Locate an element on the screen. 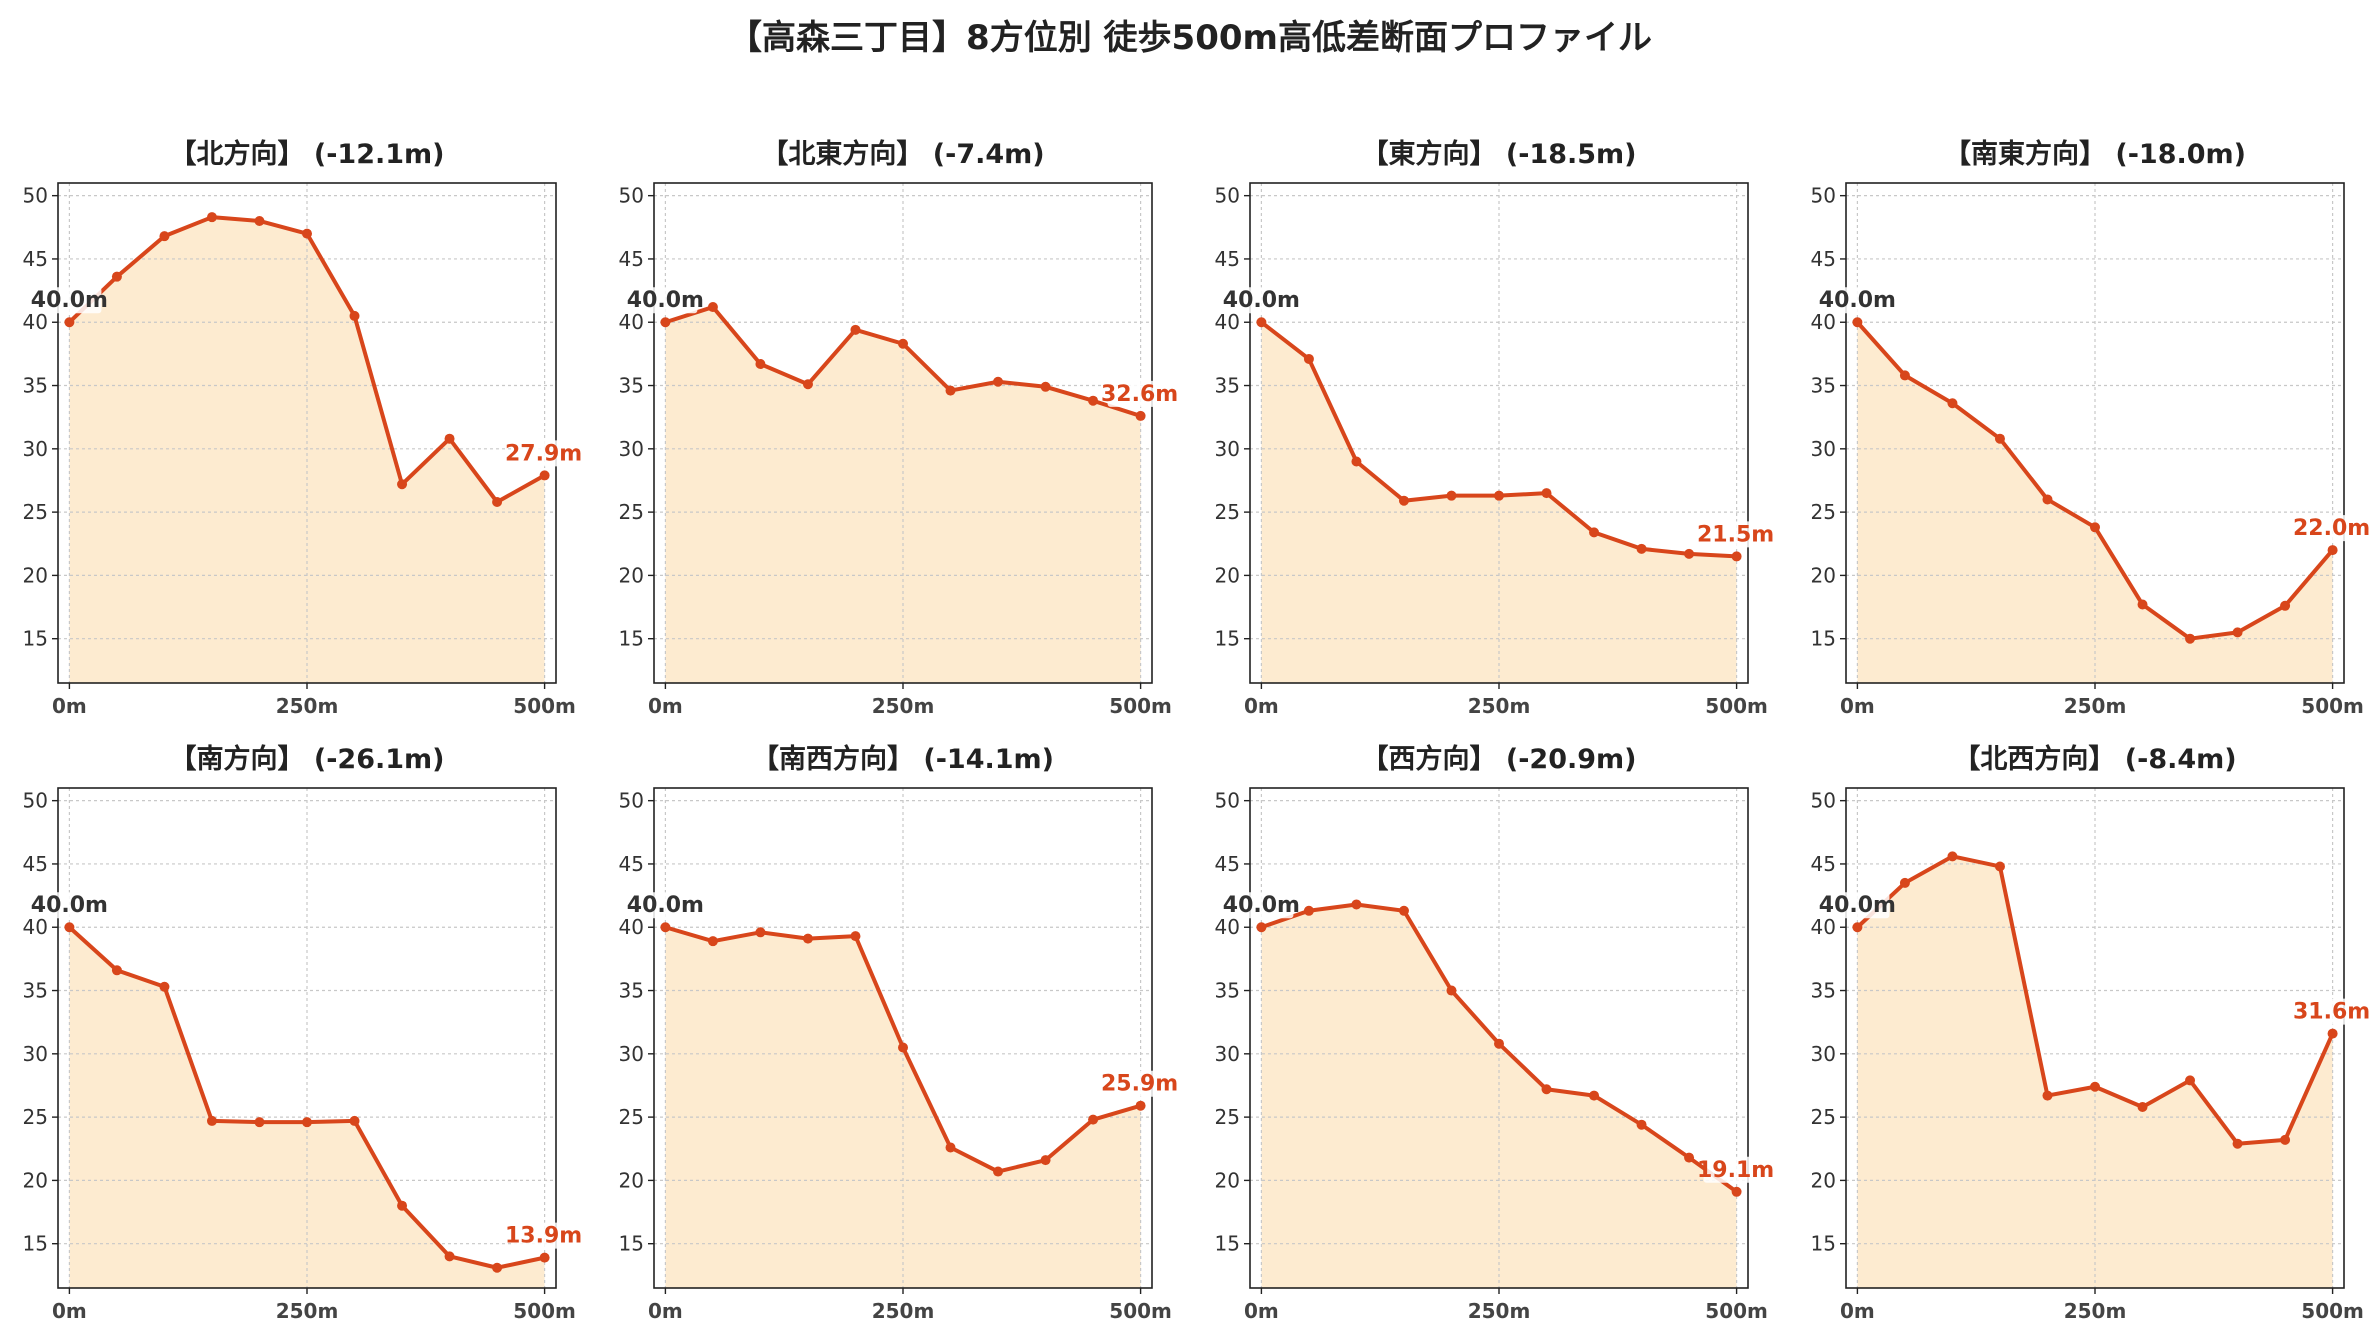 This screenshot has width=2380, height=1340. end-value-label: 22.0m is located at coordinates (2331, 528).